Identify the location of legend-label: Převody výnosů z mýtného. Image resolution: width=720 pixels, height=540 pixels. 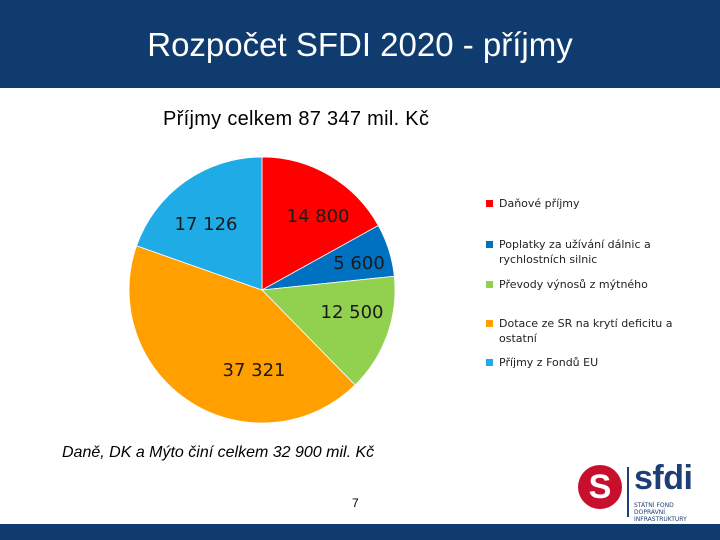
(573, 284).